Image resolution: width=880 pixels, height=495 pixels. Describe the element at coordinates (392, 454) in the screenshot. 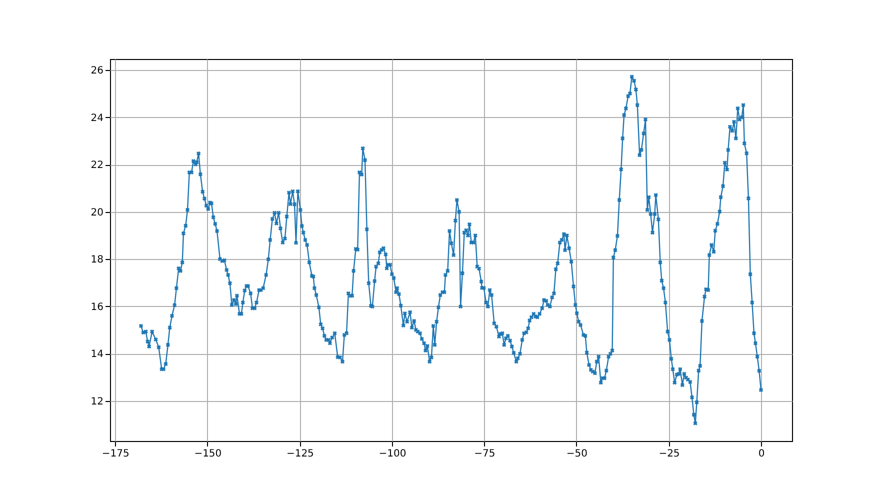

I see `x-tick-label: −100` at that location.